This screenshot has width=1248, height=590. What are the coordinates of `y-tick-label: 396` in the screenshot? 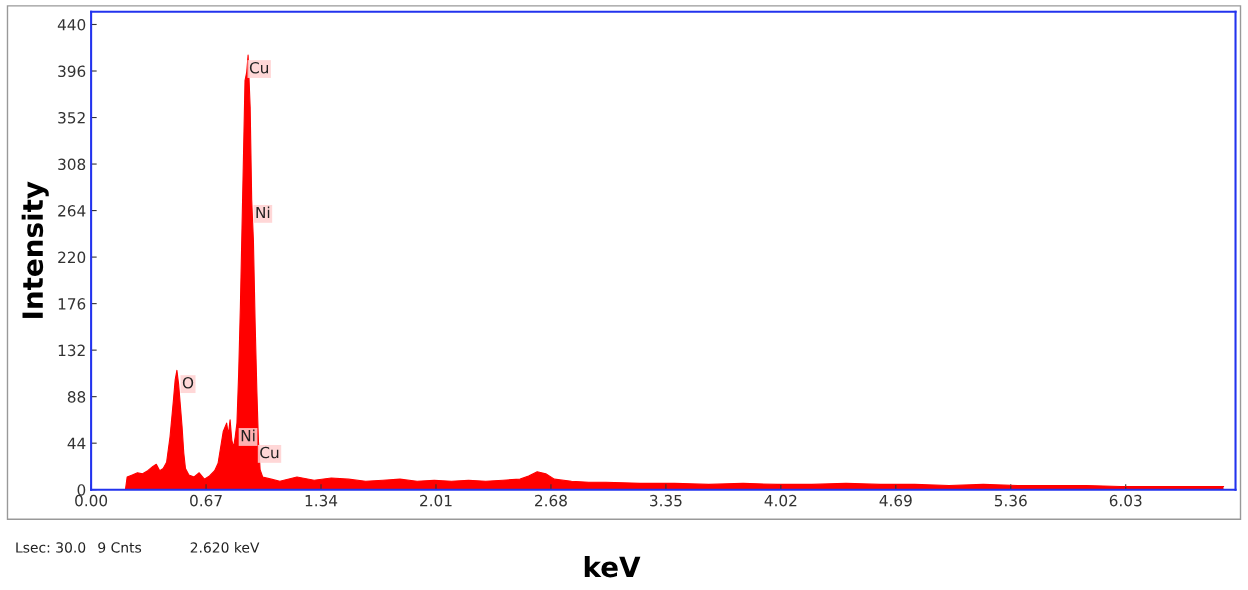 It's located at (72, 71).